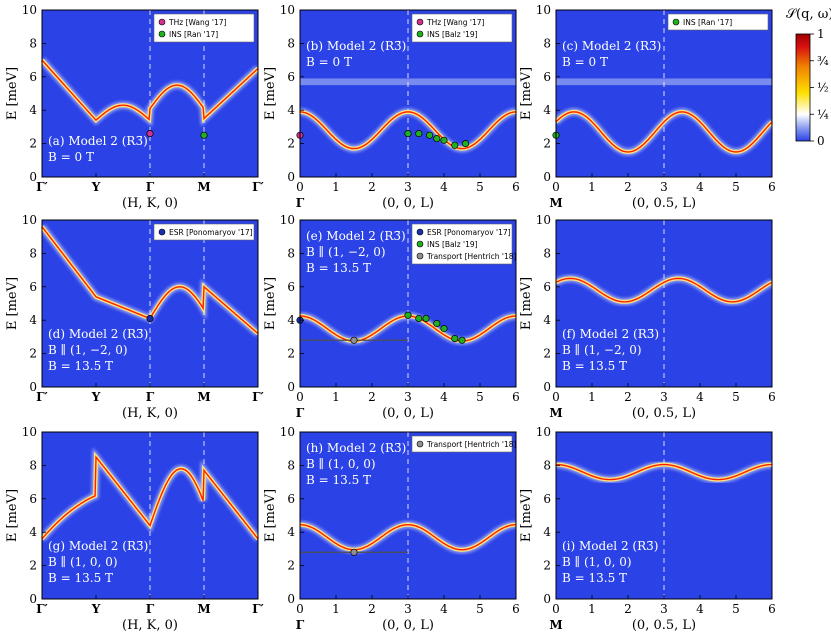 This screenshot has height=637, width=831. Describe the element at coordinates (469, 232) in the screenshot. I see `legend-entry: ESR [Ponomaryov '17]` at that location.